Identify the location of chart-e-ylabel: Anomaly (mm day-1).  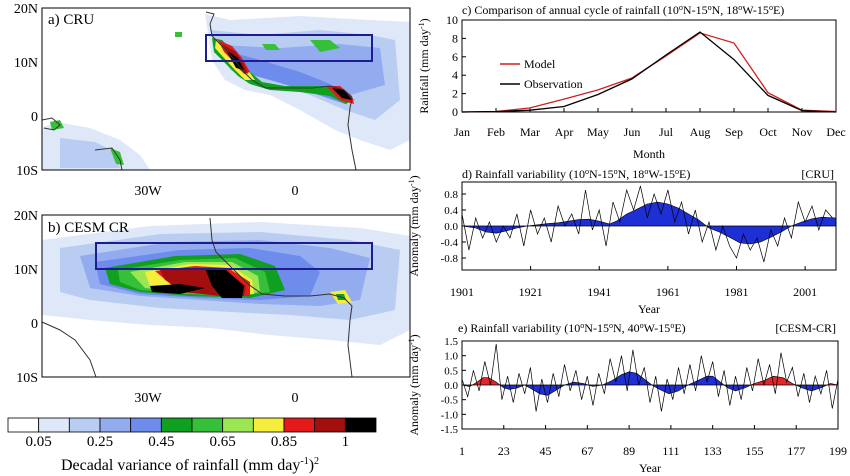
(414, 384).